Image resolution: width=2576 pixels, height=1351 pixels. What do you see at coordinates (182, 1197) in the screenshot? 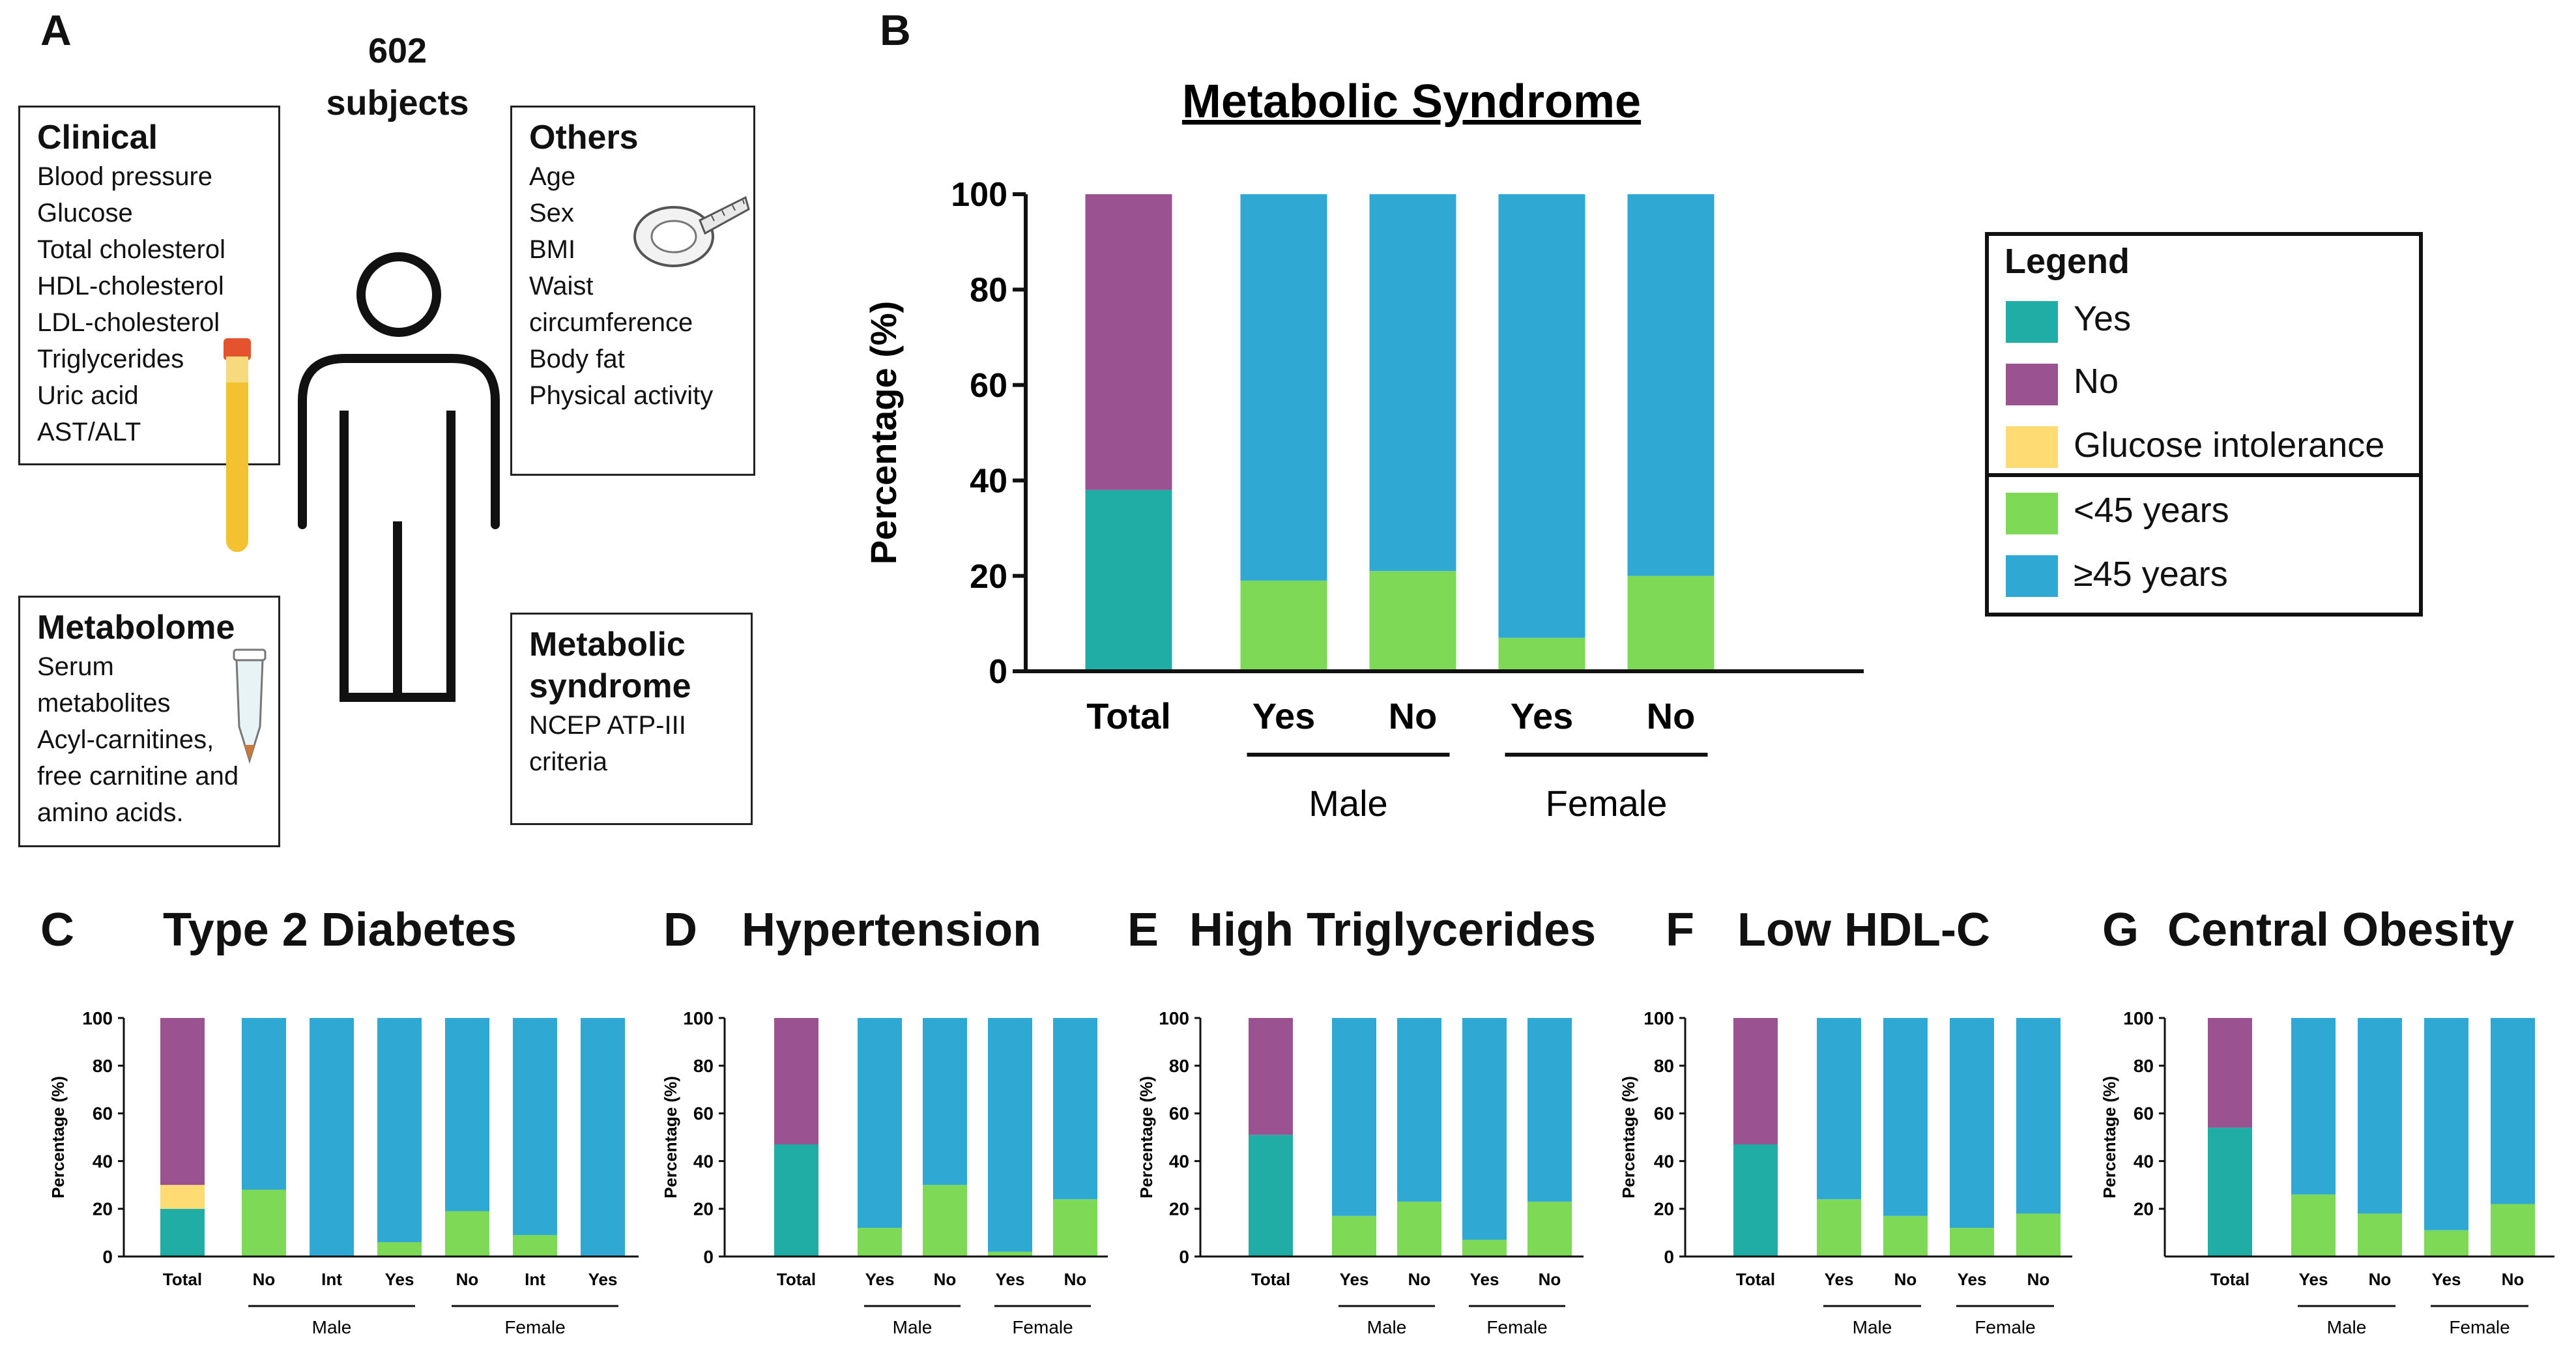
I see `bar-total-gi` at bounding box center [182, 1197].